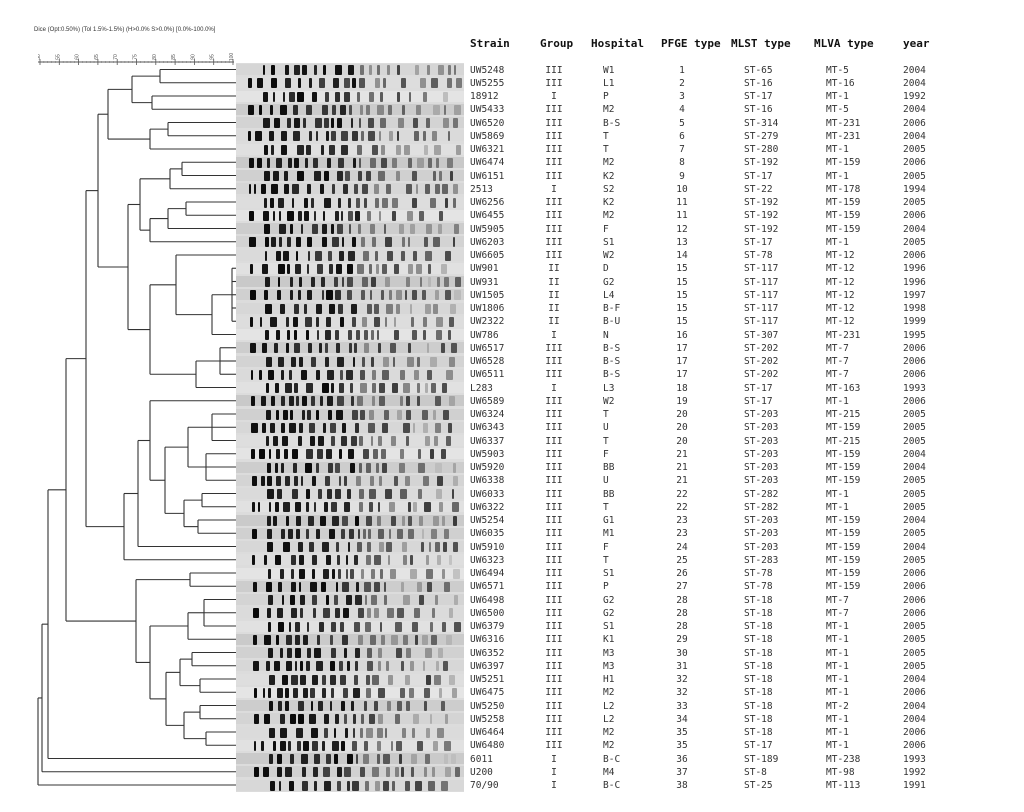 The height and width of the screenshot is (812, 1024). I want to click on cell-year: 1999, so click(914, 322).